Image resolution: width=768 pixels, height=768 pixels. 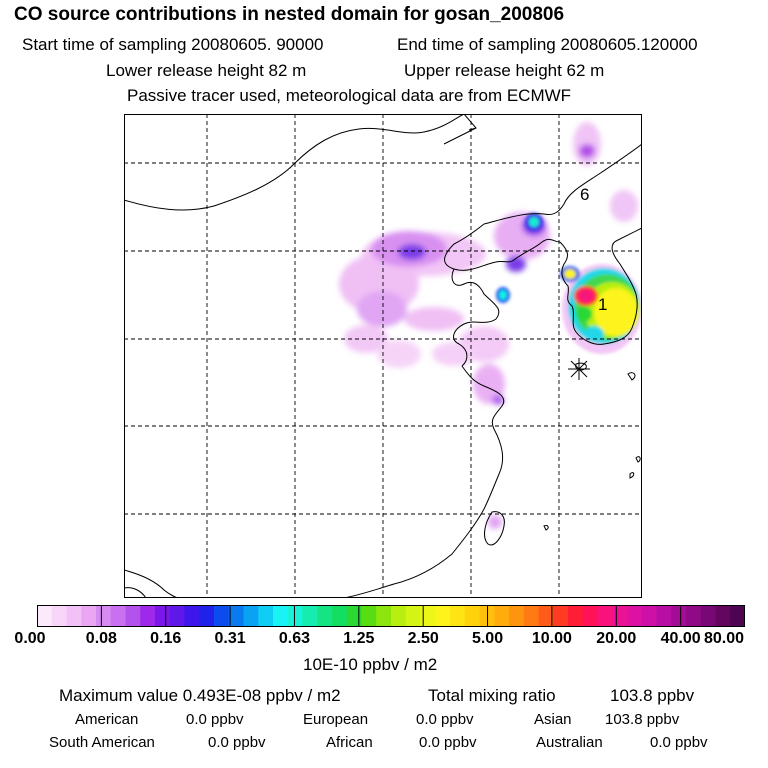 I want to click on start-time-label: Start time of sampling 20080605. 90000, so click(x=173, y=44).